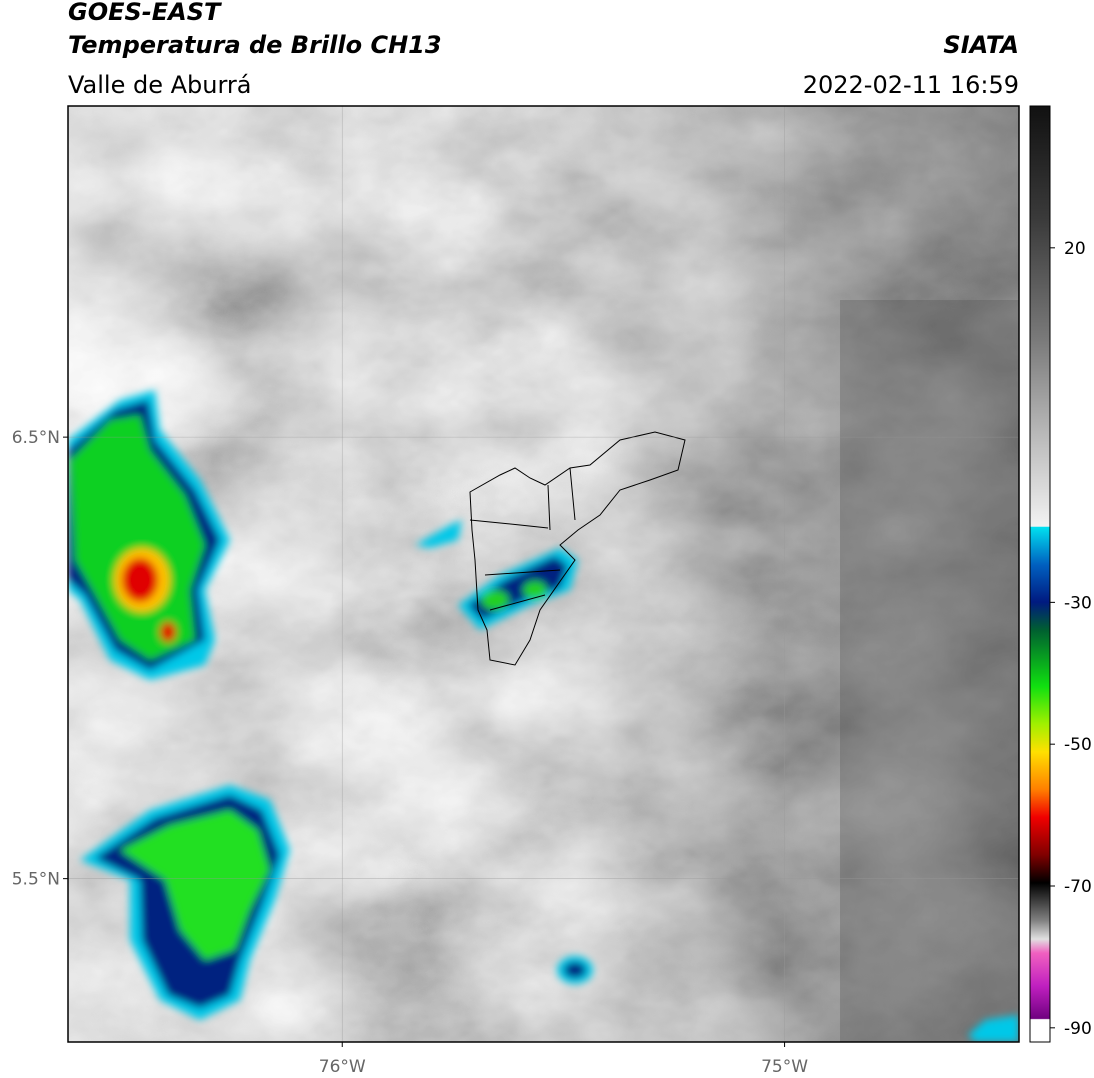 The height and width of the screenshot is (1078, 1094). I want to click on title: GOES-EAST, so click(145, 13).